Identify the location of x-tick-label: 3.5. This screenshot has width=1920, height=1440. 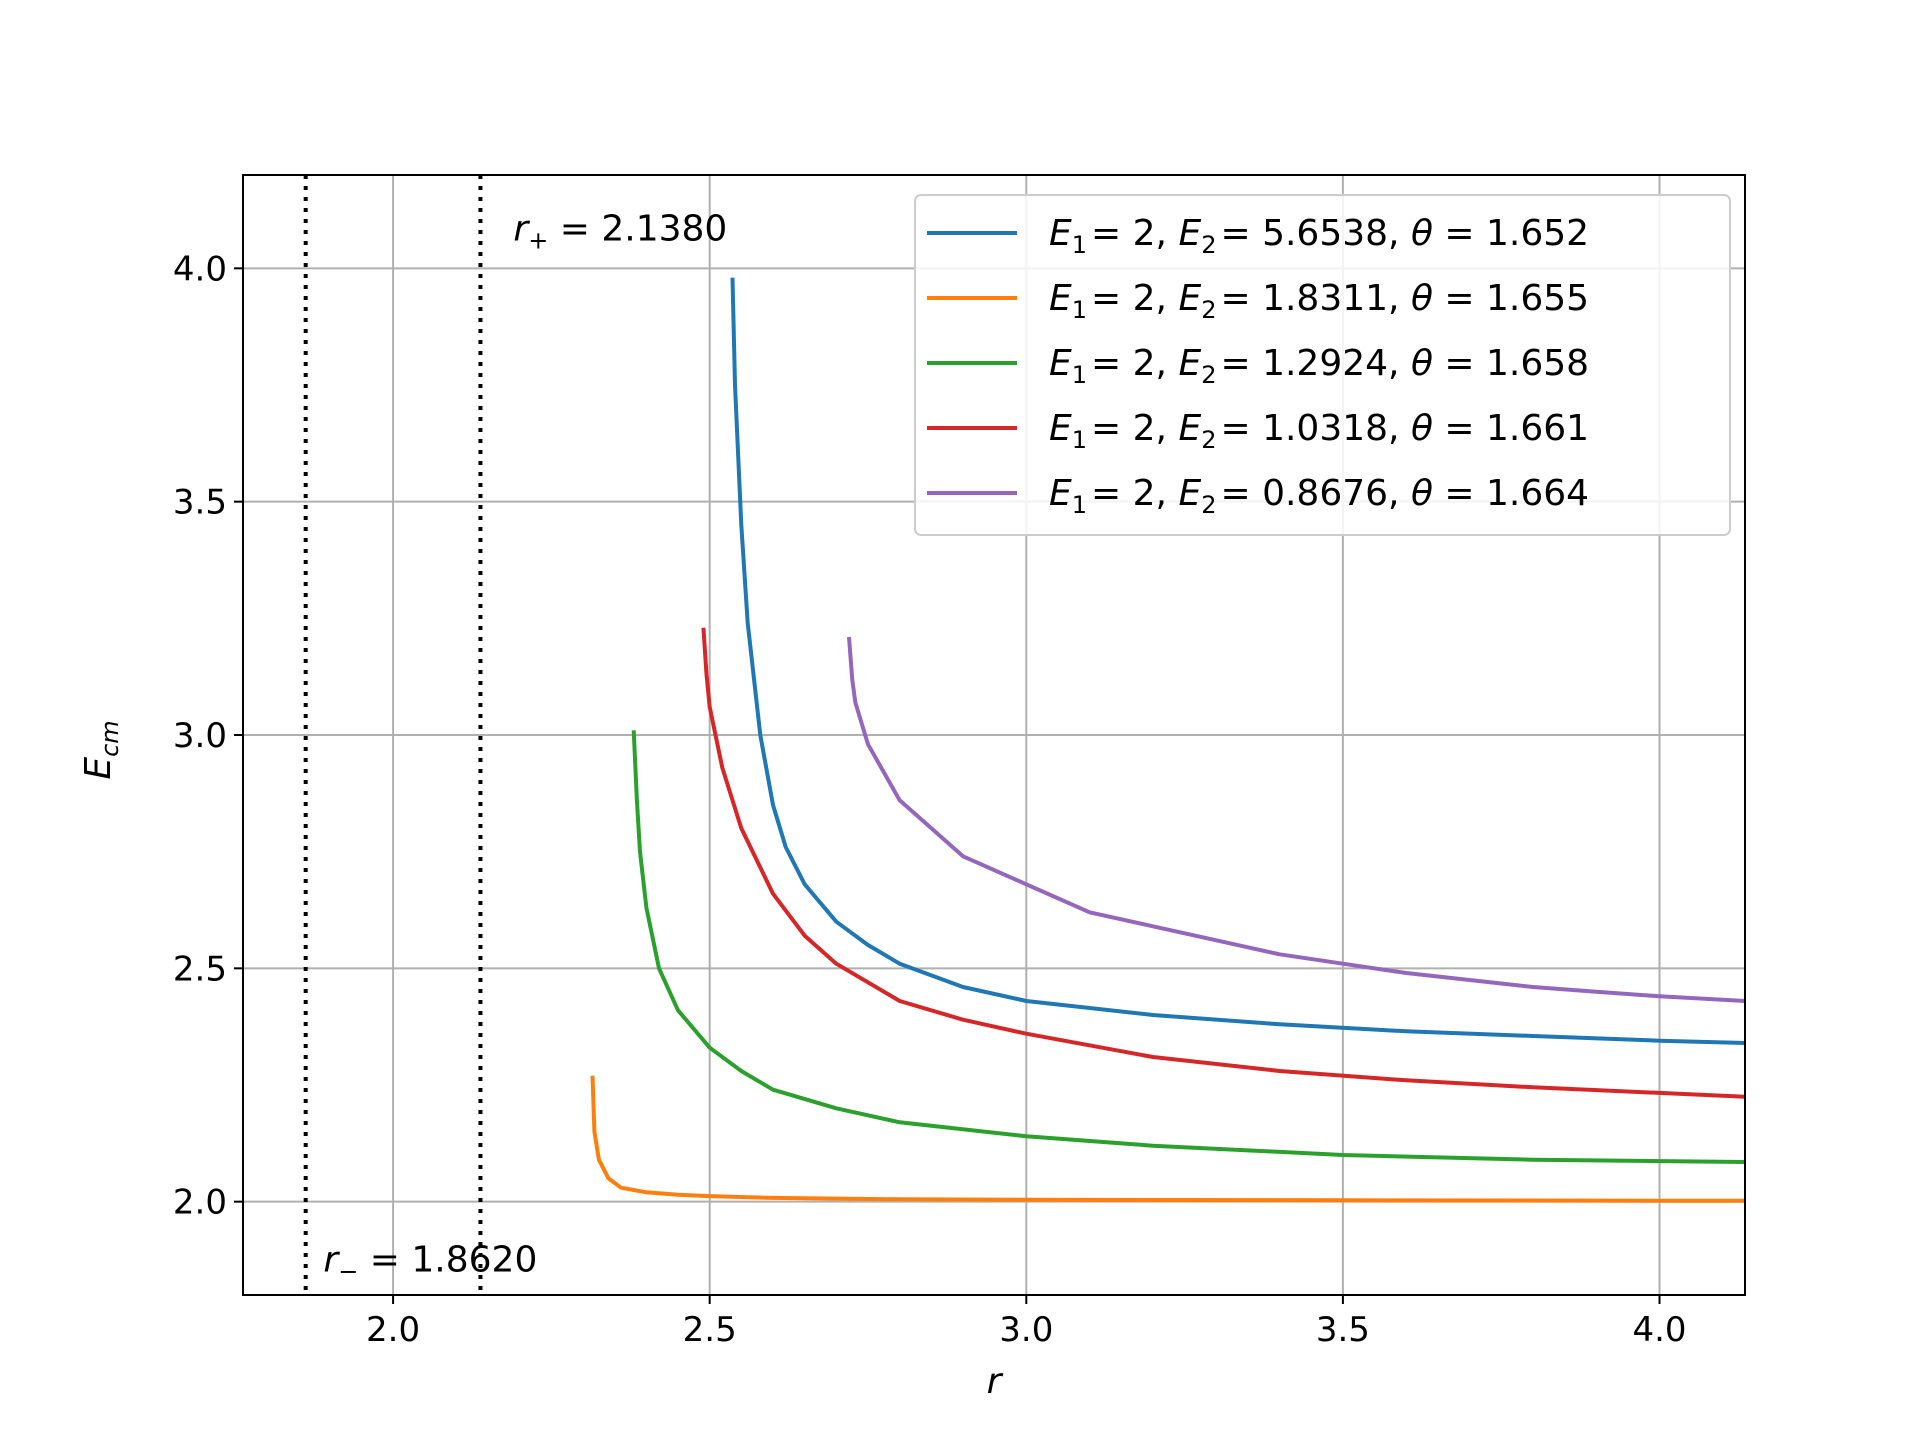
(1343, 1330).